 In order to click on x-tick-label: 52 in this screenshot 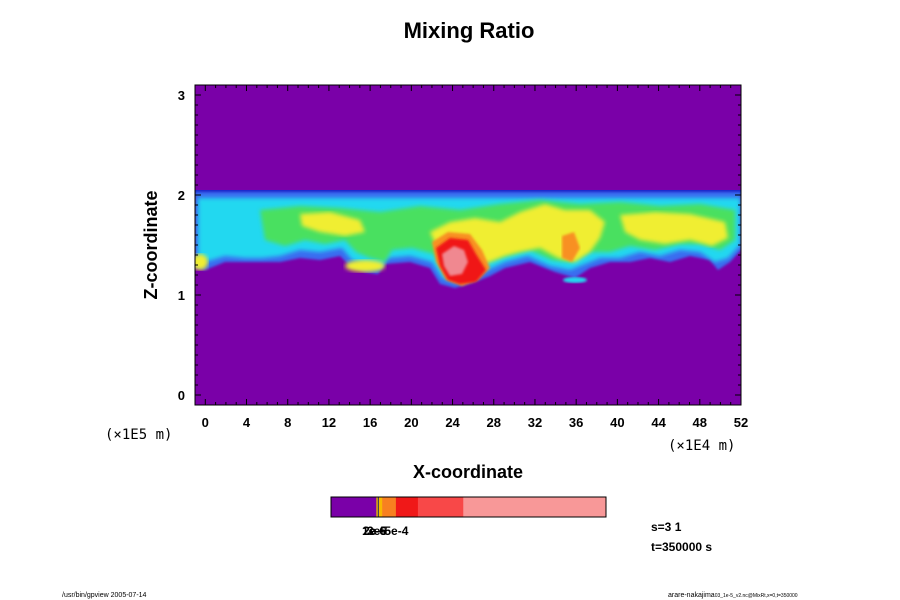, I will do `click(741, 422)`.